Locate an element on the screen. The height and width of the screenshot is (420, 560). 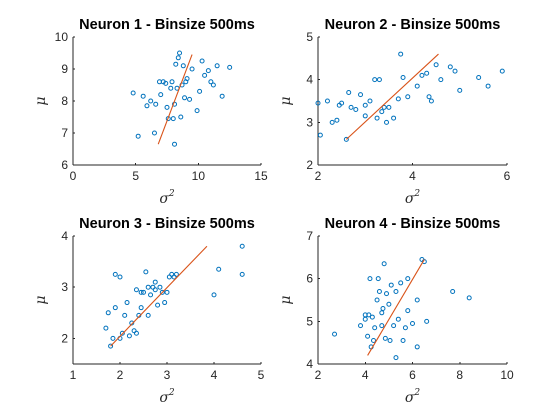
panel-3-x-tick-label: 1 is located at coordinates (73, 375).